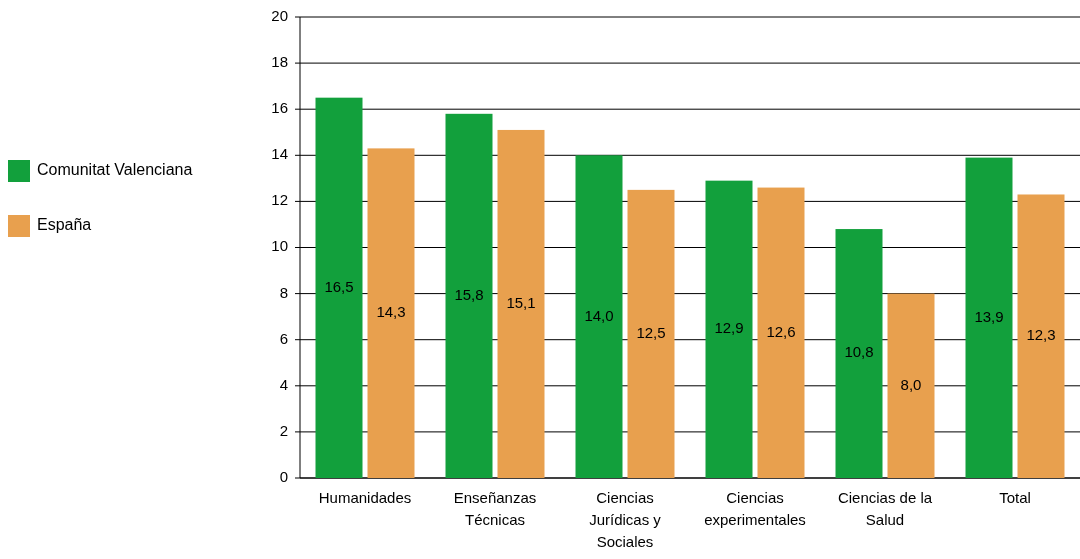 Image resolution: width=1080 pixels, height=559 pixels. Describe the element at coordinates (279, 62) in the screenshot. I see `y-tick-label: 18` at that location.